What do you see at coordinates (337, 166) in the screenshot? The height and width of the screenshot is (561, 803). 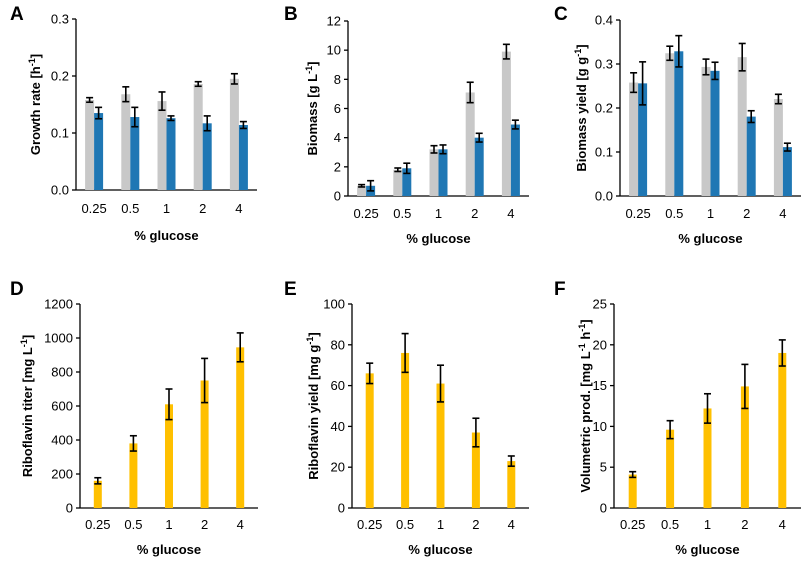 I see `y-tick-label: 2` at bounding box center [337, 166].